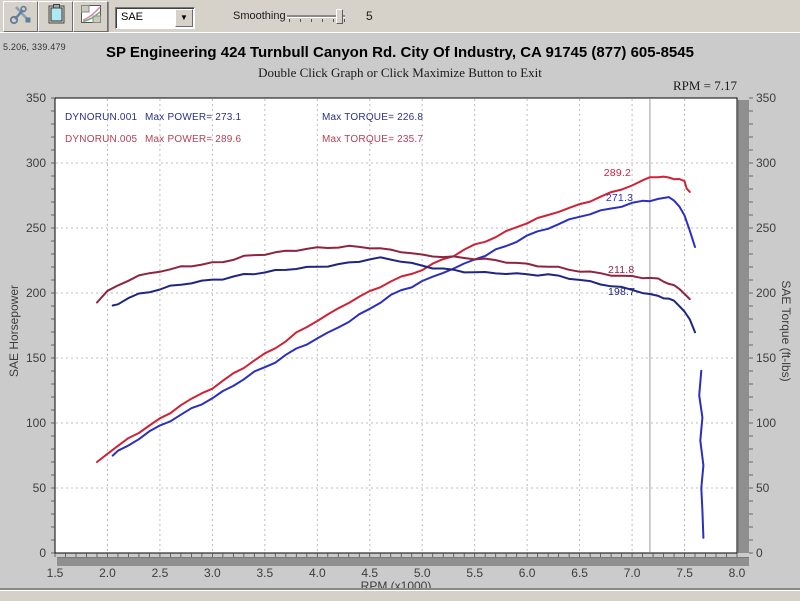  What do you see at coordinates (160, 573) in the screenshot?
I see `x-tick-label: 2.5` at bounding box center [160, 573].